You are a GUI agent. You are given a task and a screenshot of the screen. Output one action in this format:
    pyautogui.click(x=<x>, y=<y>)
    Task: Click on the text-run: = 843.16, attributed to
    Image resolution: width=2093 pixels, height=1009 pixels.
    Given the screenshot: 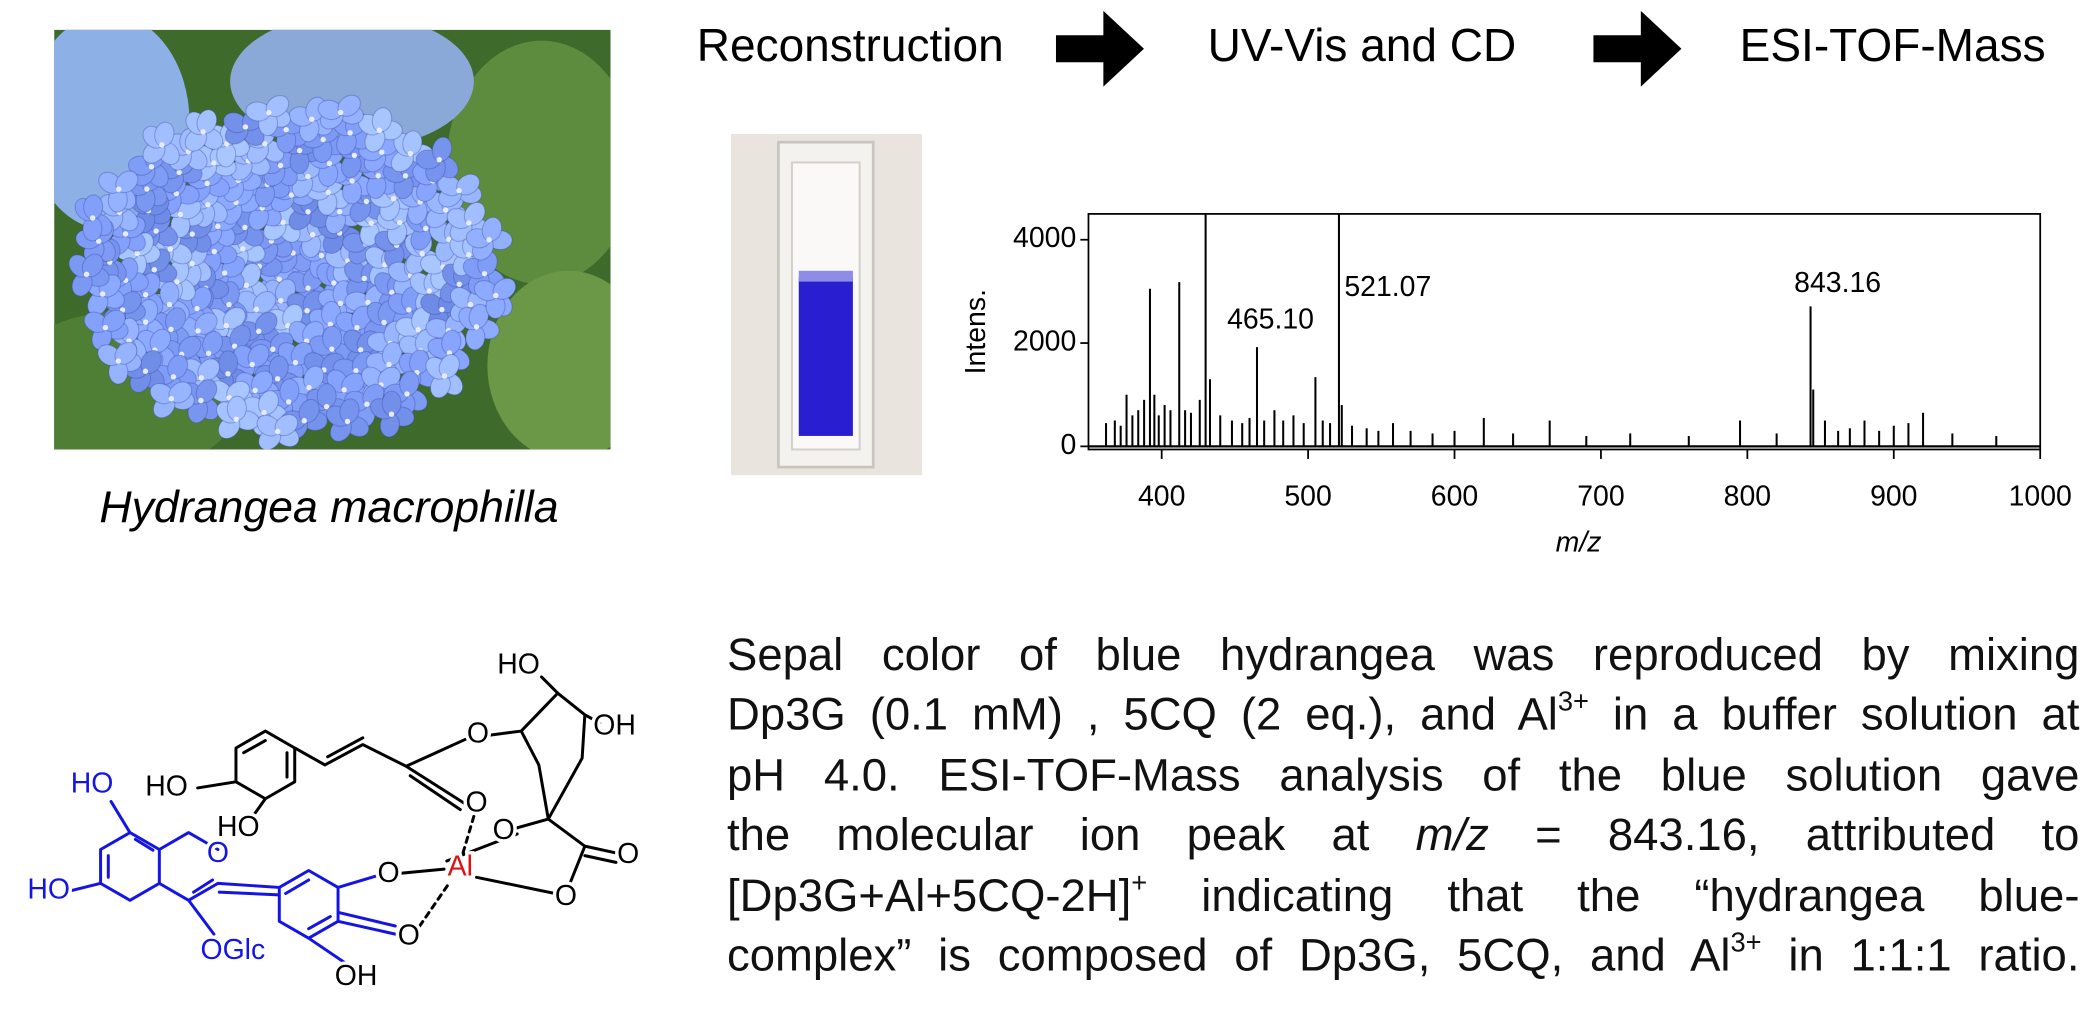 What is the action you would take?
    pyautogui.click(x=1784, y=836)
    